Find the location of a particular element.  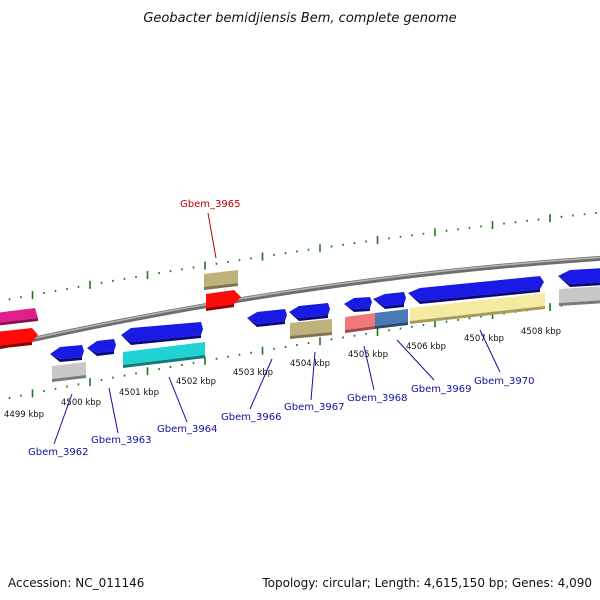

gene-gbem-3965-arrow is located at coordinates (223, 299).